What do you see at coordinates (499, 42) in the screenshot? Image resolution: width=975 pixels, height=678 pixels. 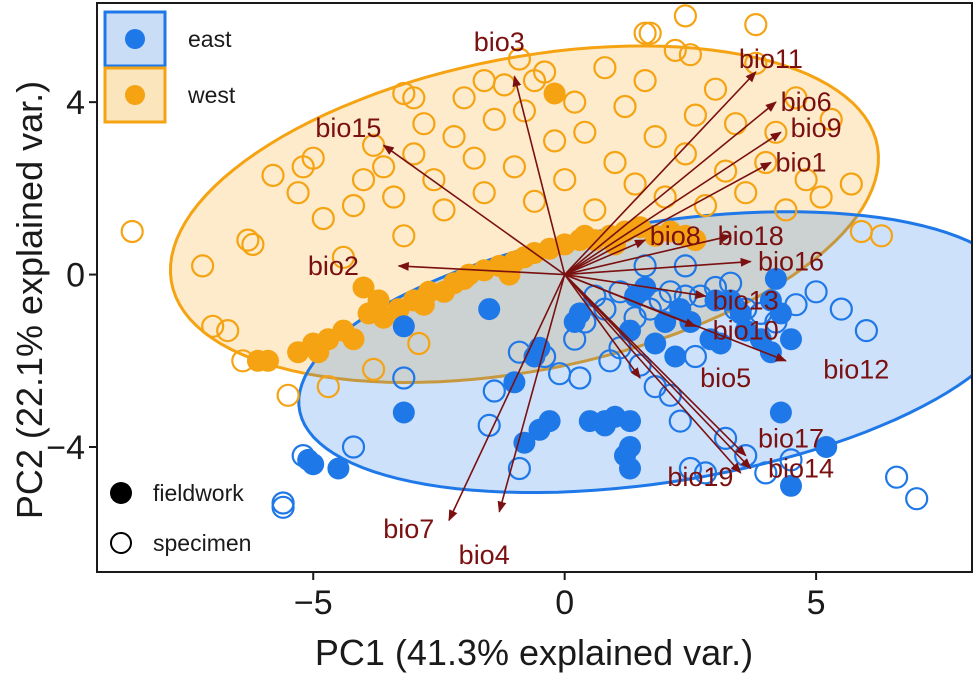 I see `vector-label-bio3: bio3` at bounding box center [499, 42].